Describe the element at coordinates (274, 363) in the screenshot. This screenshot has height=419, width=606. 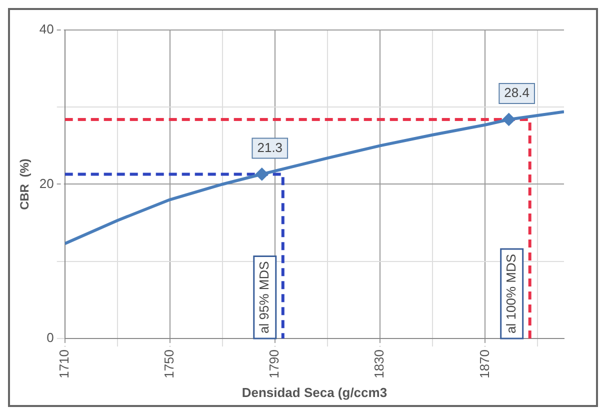
I see `x-tick-label: 1790` at that location.